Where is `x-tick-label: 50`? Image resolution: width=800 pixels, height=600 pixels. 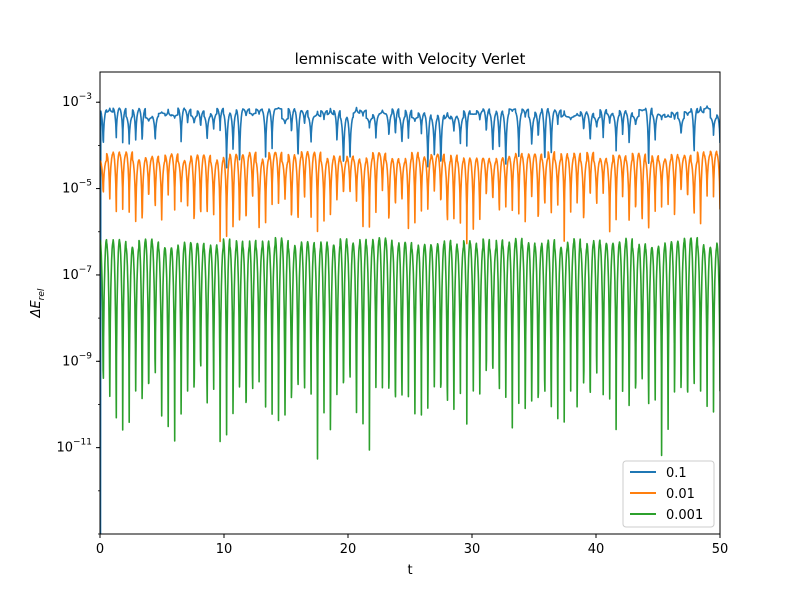 x-tick-label: 50 is located at coordinates (720, 549).